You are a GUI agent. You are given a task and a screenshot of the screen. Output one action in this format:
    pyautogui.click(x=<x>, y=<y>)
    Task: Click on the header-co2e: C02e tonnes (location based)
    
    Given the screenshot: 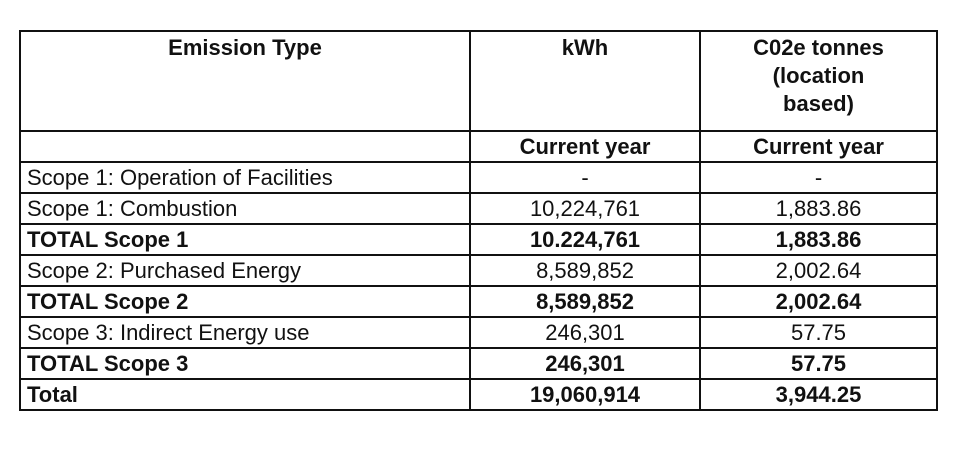 What is the action you would take?
    pyautogui.click(x=818, y=81)
    